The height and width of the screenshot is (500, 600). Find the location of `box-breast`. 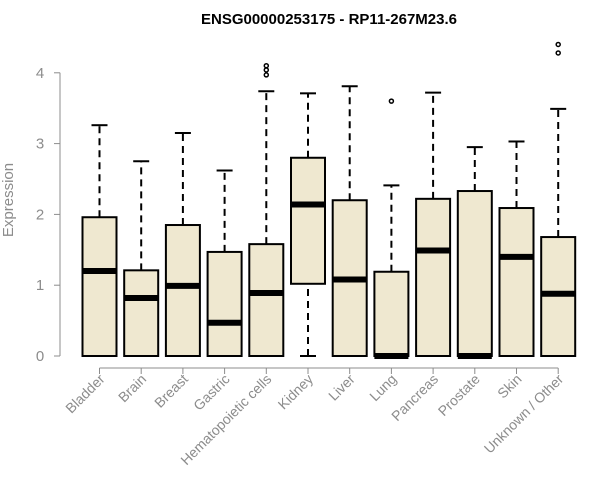

box-breast is located at coordinates (182, 244).